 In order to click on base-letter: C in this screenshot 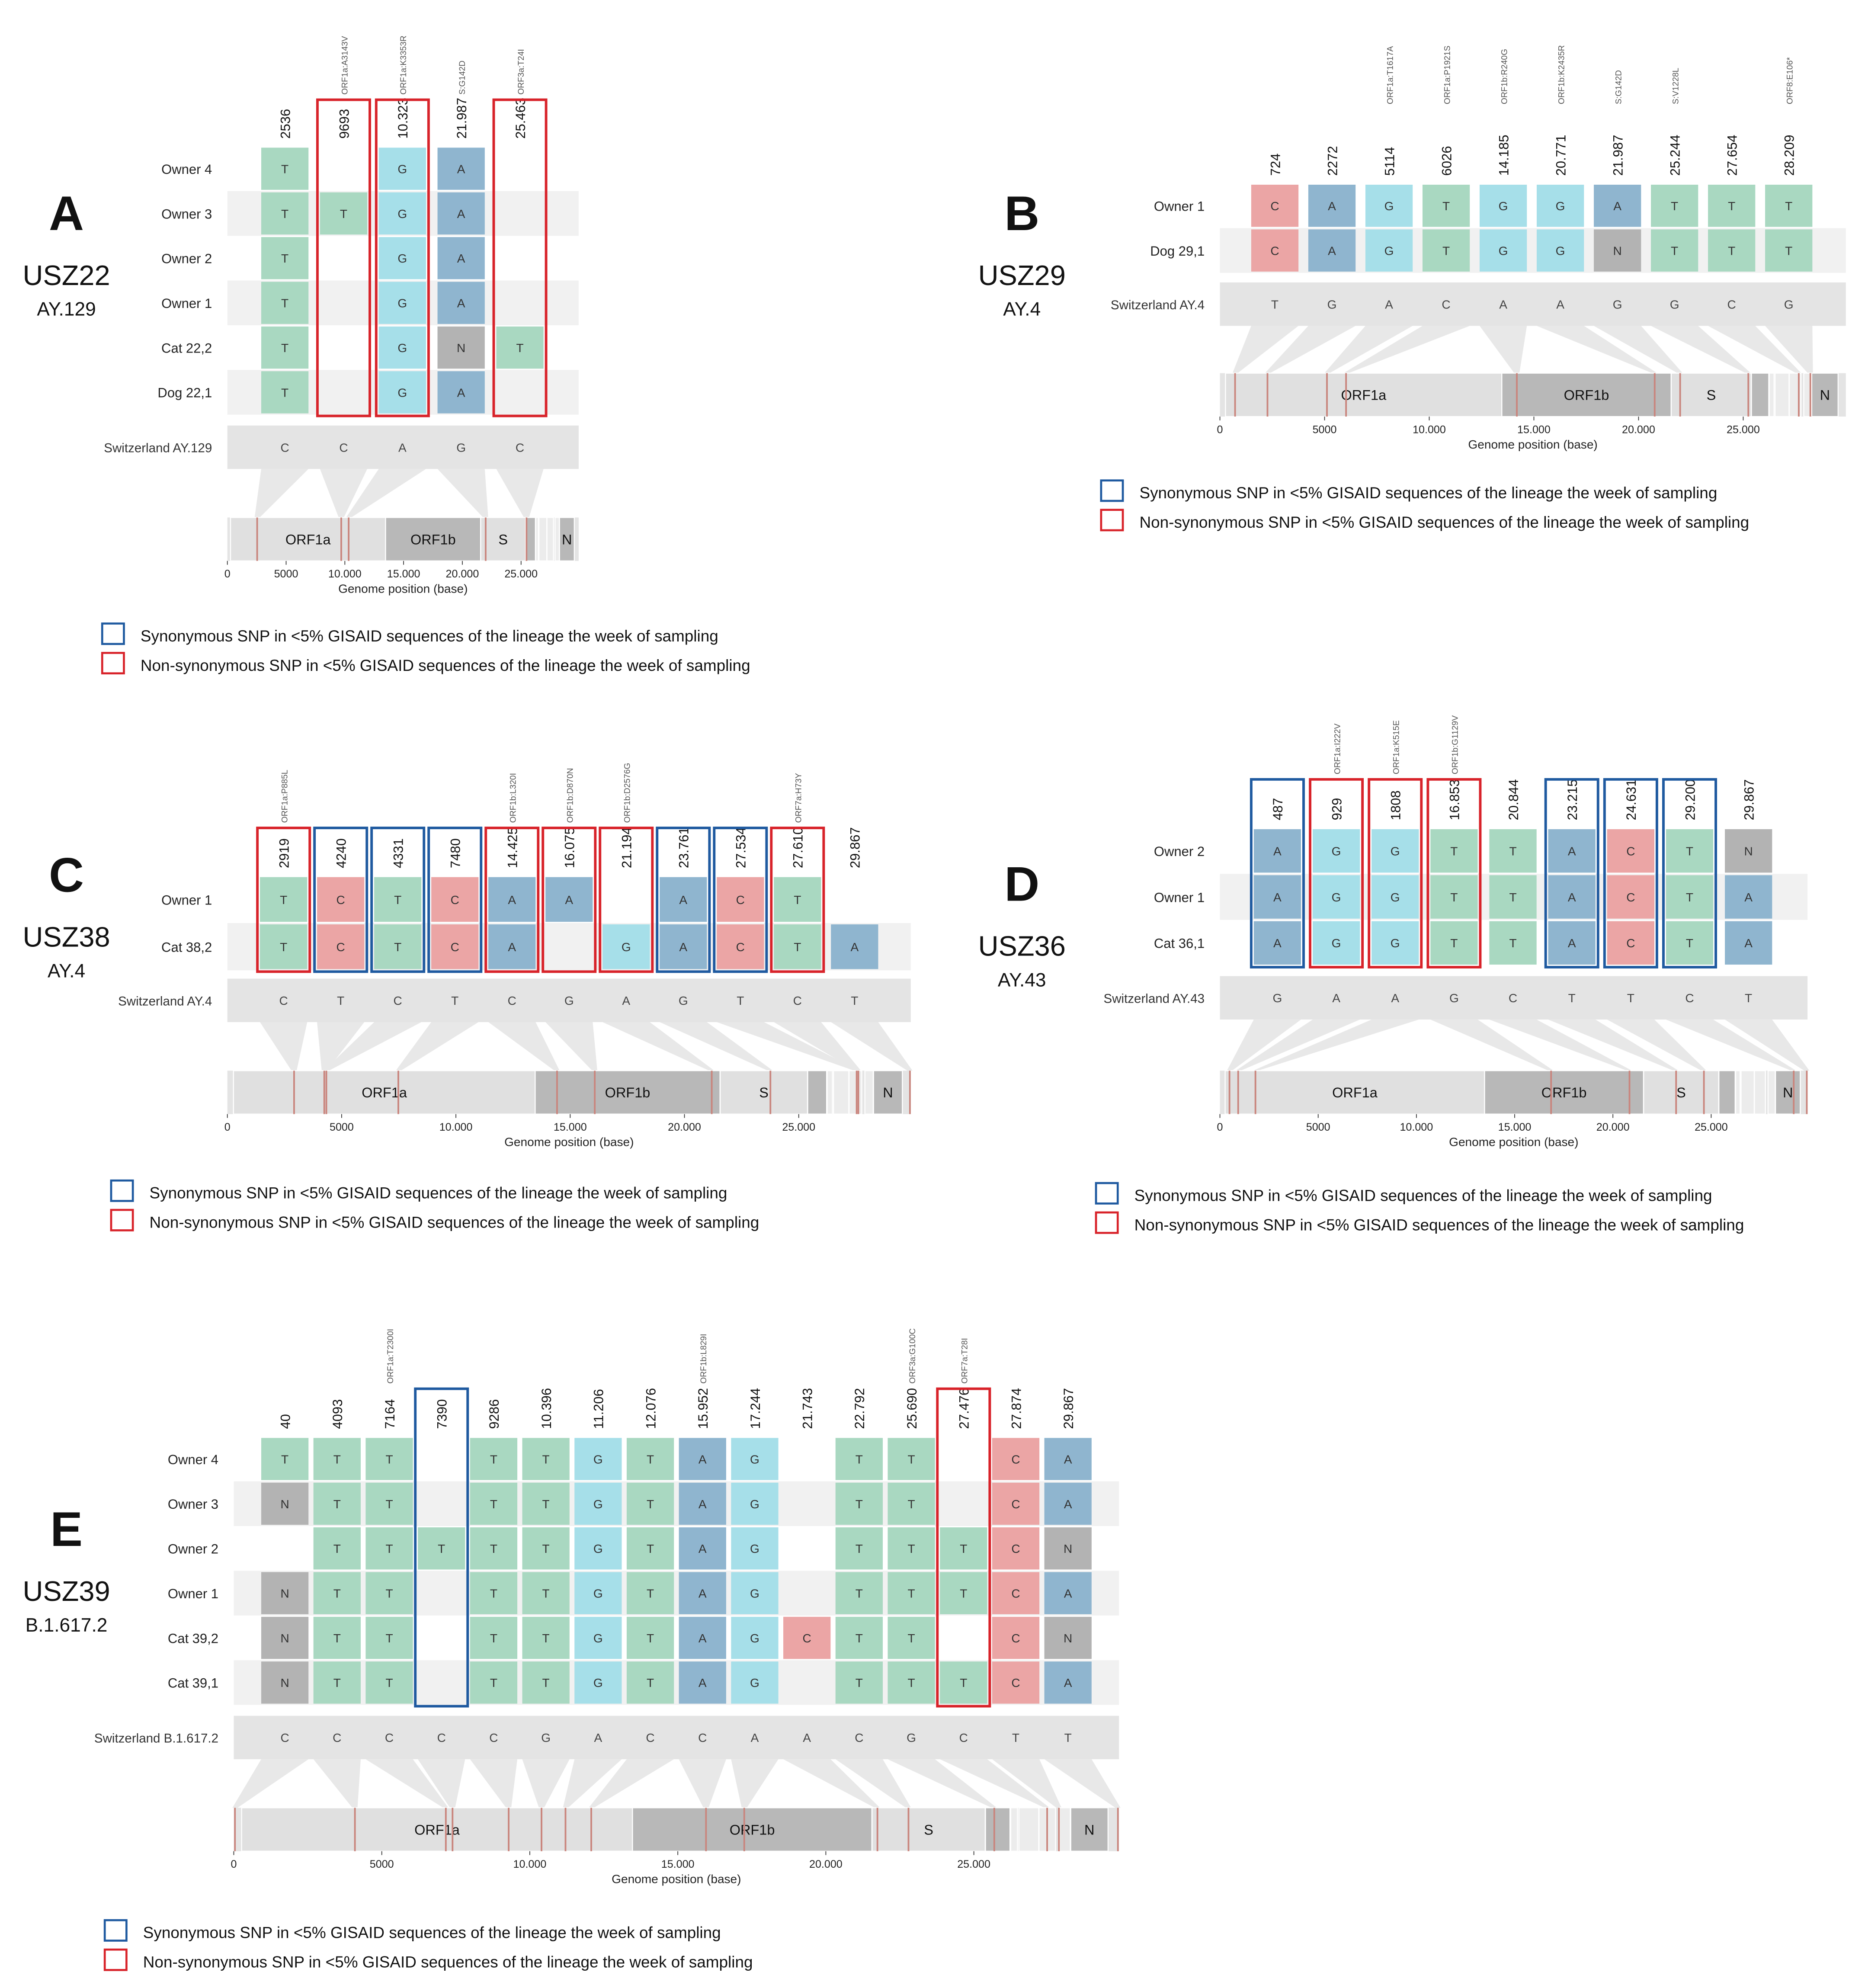, I will do `click(807, 1638)`.